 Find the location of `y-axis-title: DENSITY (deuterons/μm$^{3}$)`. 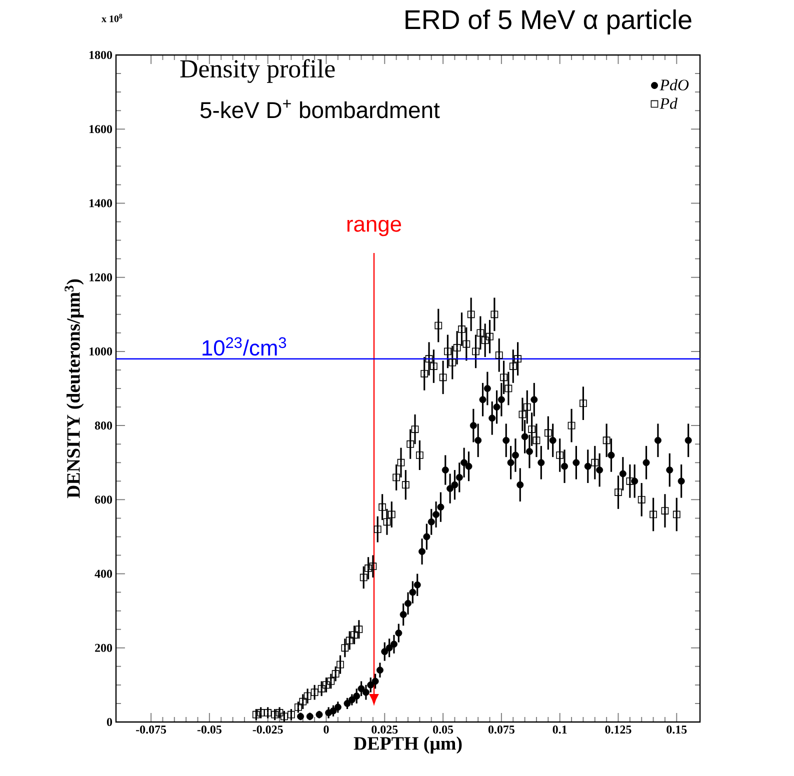

y-axis-title: DENSITY (deuterons/μm$^{3}$) is located at coordinates (74, 388).